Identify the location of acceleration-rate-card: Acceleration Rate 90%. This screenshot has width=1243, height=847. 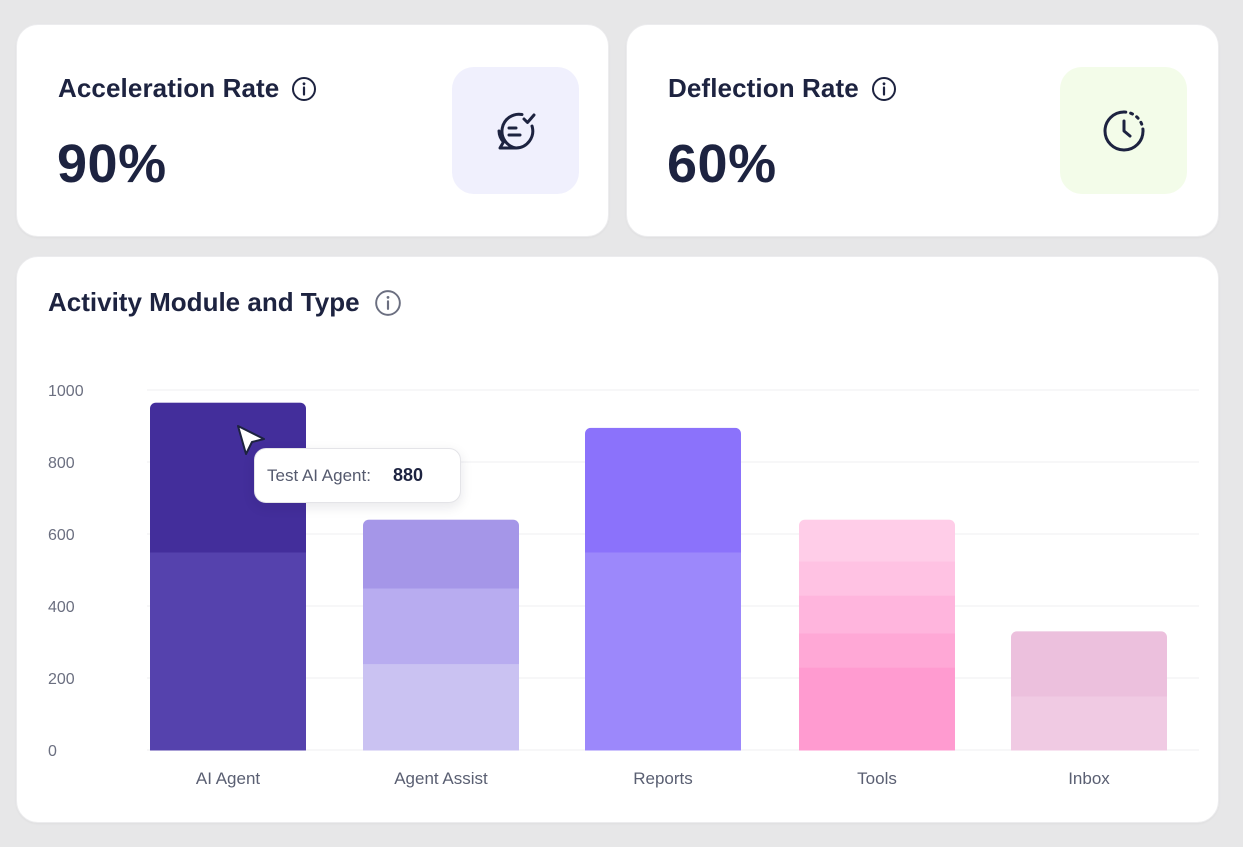
(312, 130).